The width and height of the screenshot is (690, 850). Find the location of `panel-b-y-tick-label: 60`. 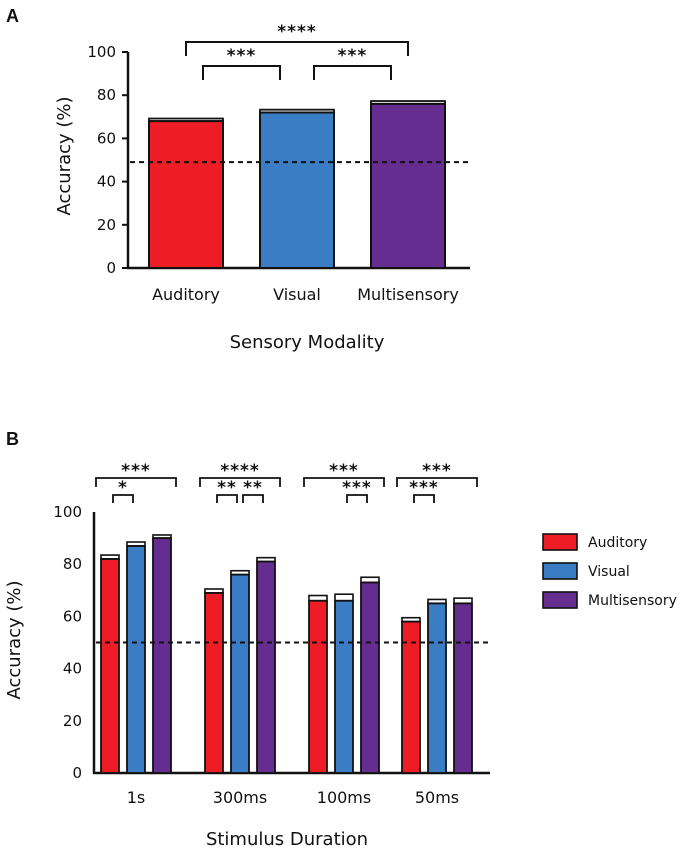

panel-b-y-tick-label: 60 is located at coordinates (72, 616).